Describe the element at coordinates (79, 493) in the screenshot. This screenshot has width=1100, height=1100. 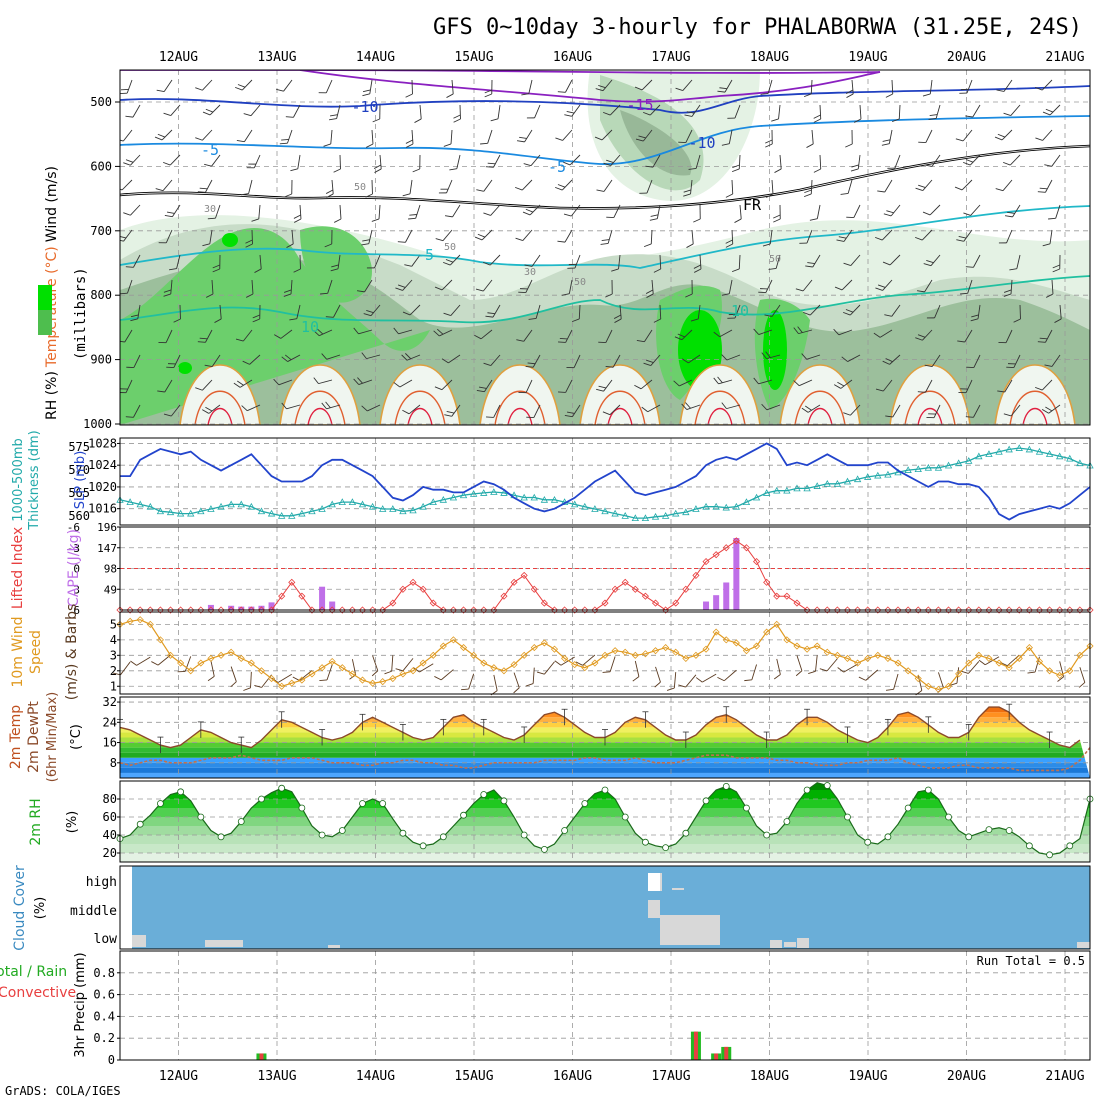
I see `tick-label: 565` at that location.